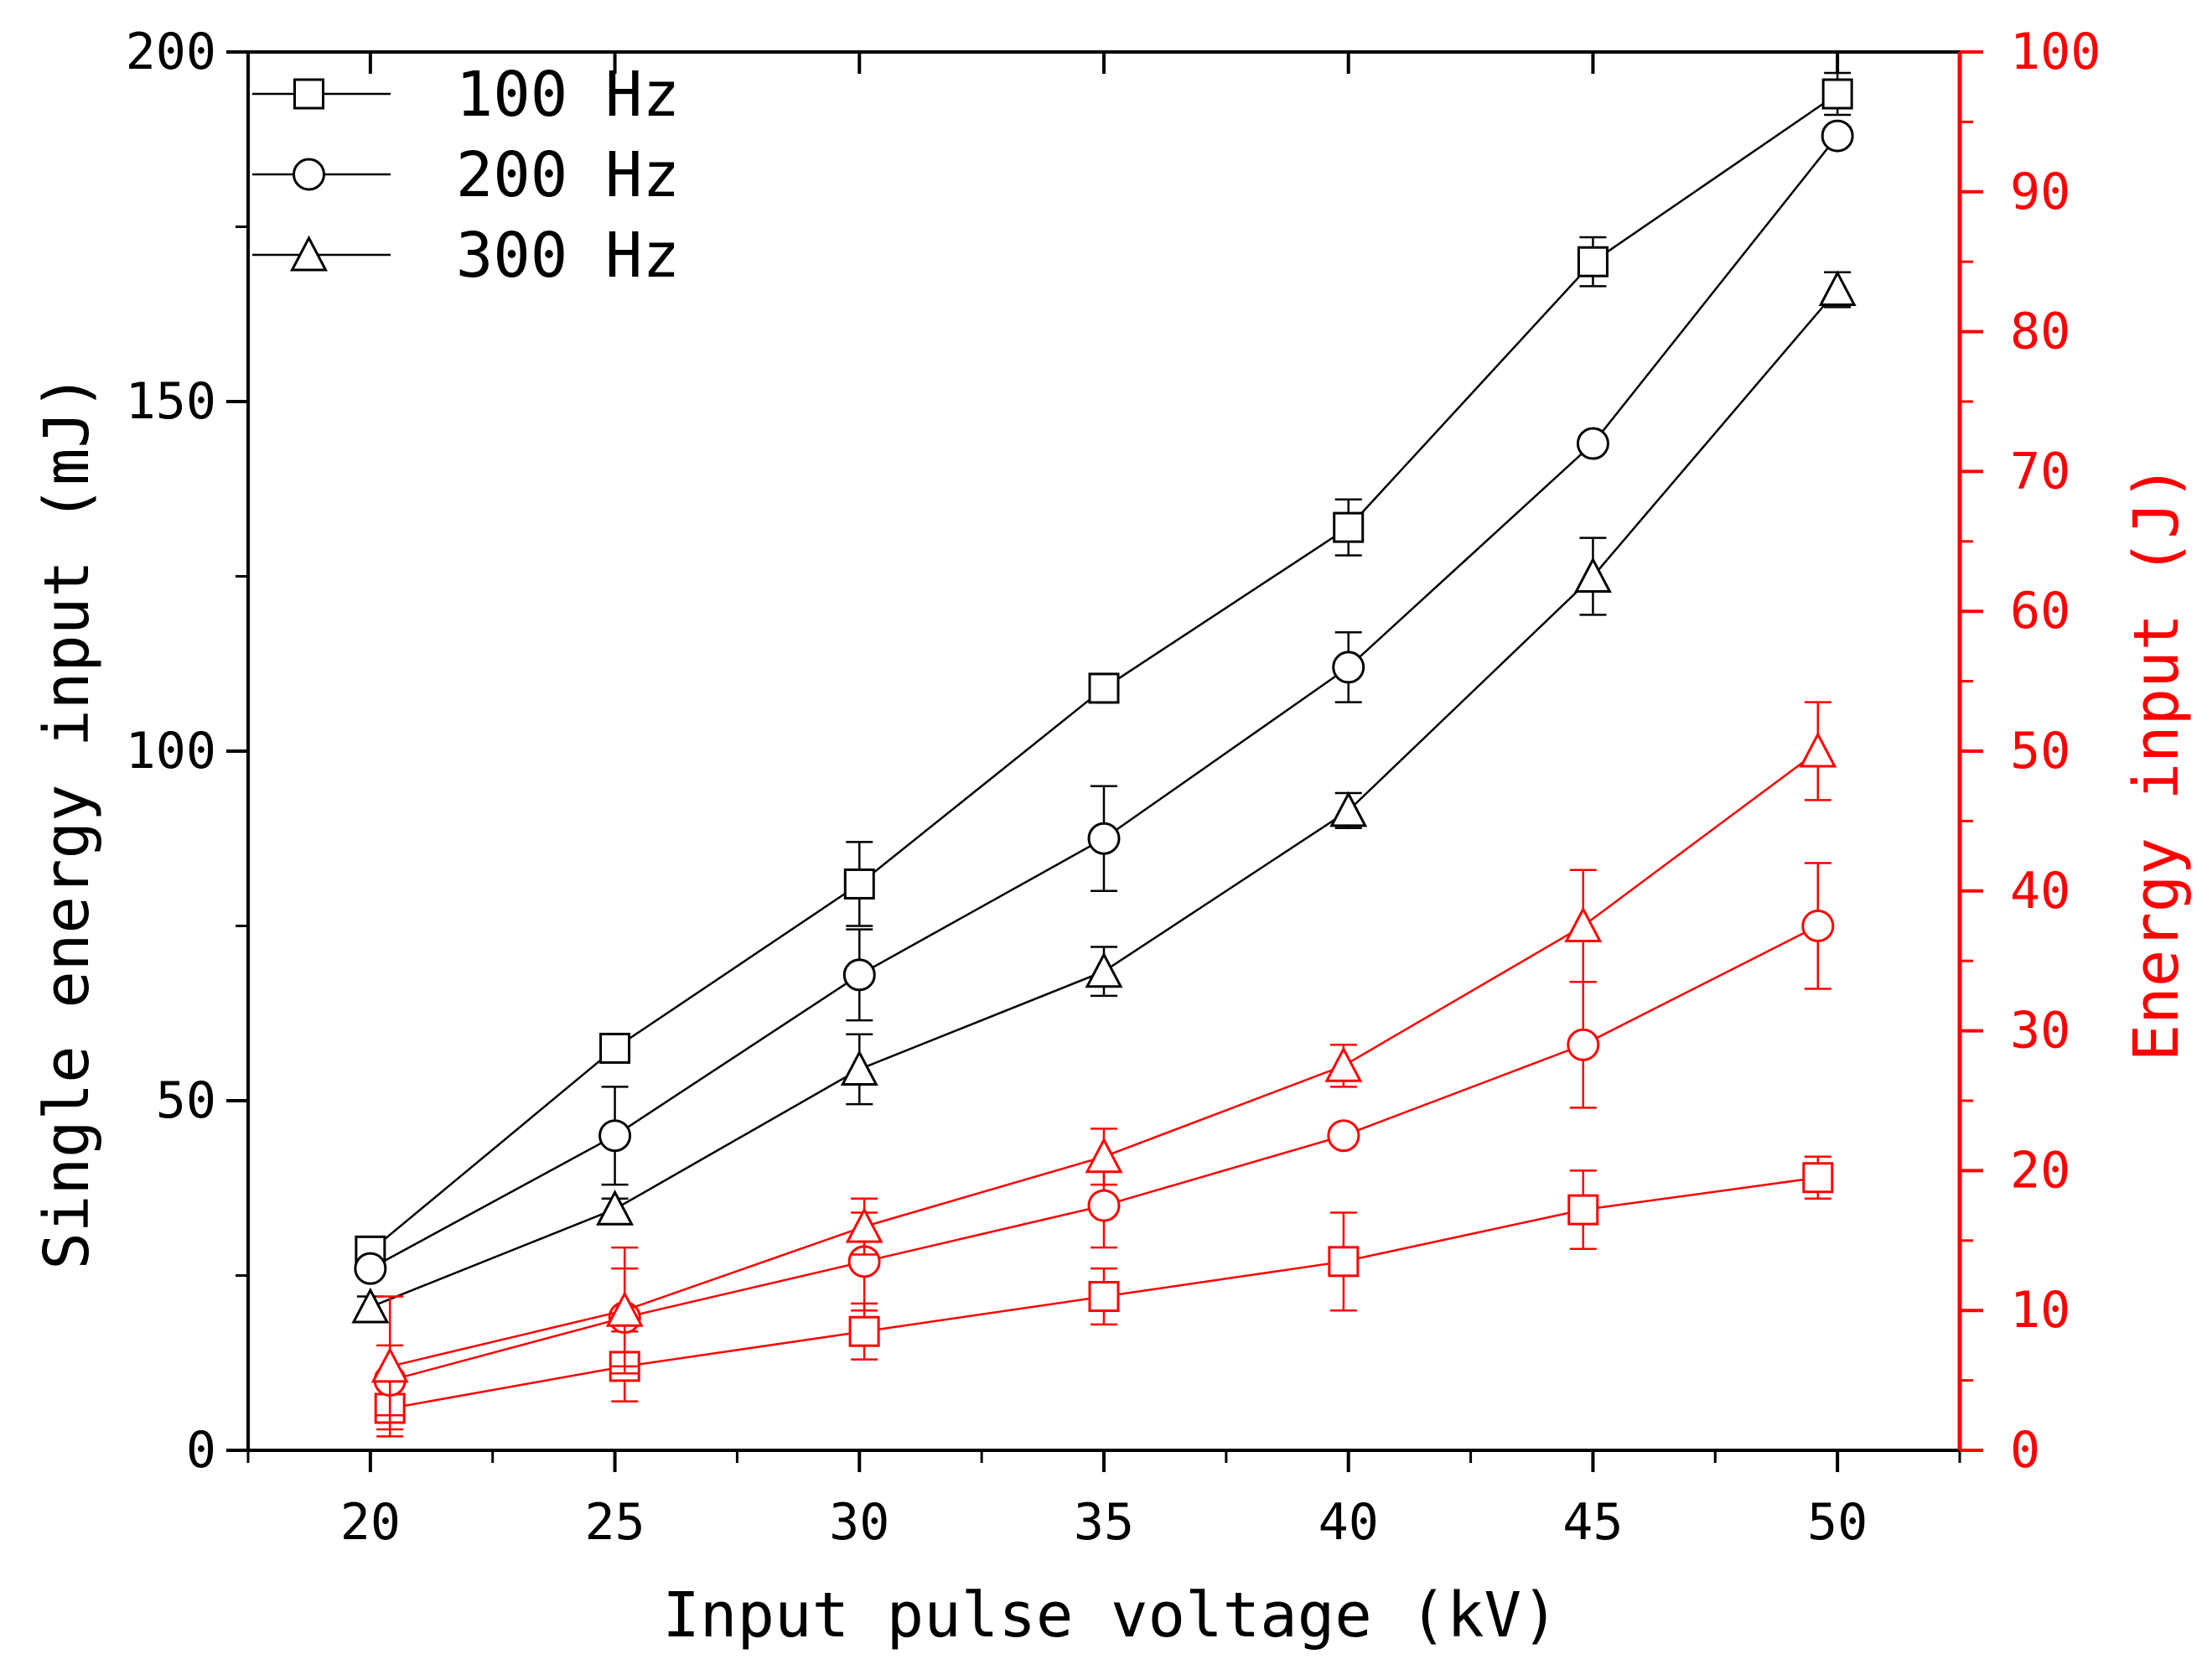  I want to click on x-tick-label: 50, so click(1837, 1522).